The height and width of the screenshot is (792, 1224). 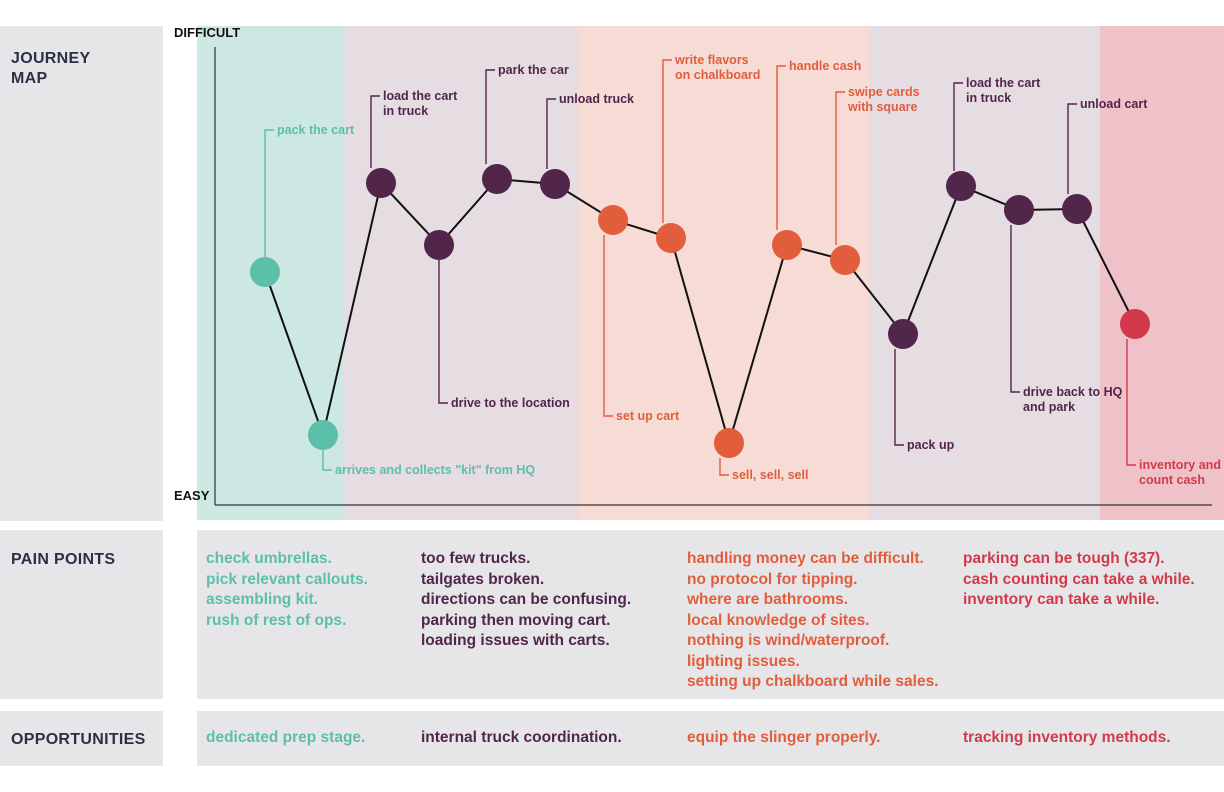 What do you see at coordinates (515, 640) in the screenshot?
I see `pain-point-item: loading issues with carts.` at bounding box center [515, 640].